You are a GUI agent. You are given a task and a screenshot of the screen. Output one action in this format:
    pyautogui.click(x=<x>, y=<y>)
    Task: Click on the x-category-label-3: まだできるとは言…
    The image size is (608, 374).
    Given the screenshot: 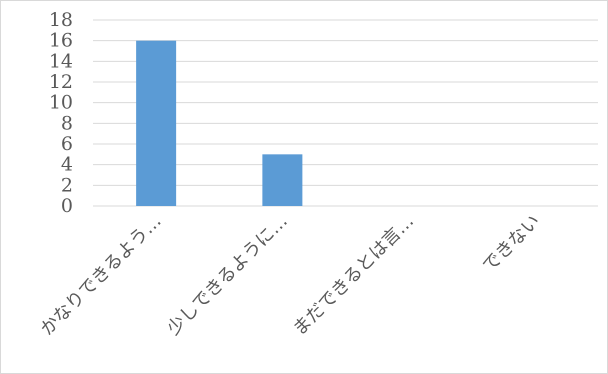 What is the action you would take?
    pyautogui.click(x=353, y=275)
    